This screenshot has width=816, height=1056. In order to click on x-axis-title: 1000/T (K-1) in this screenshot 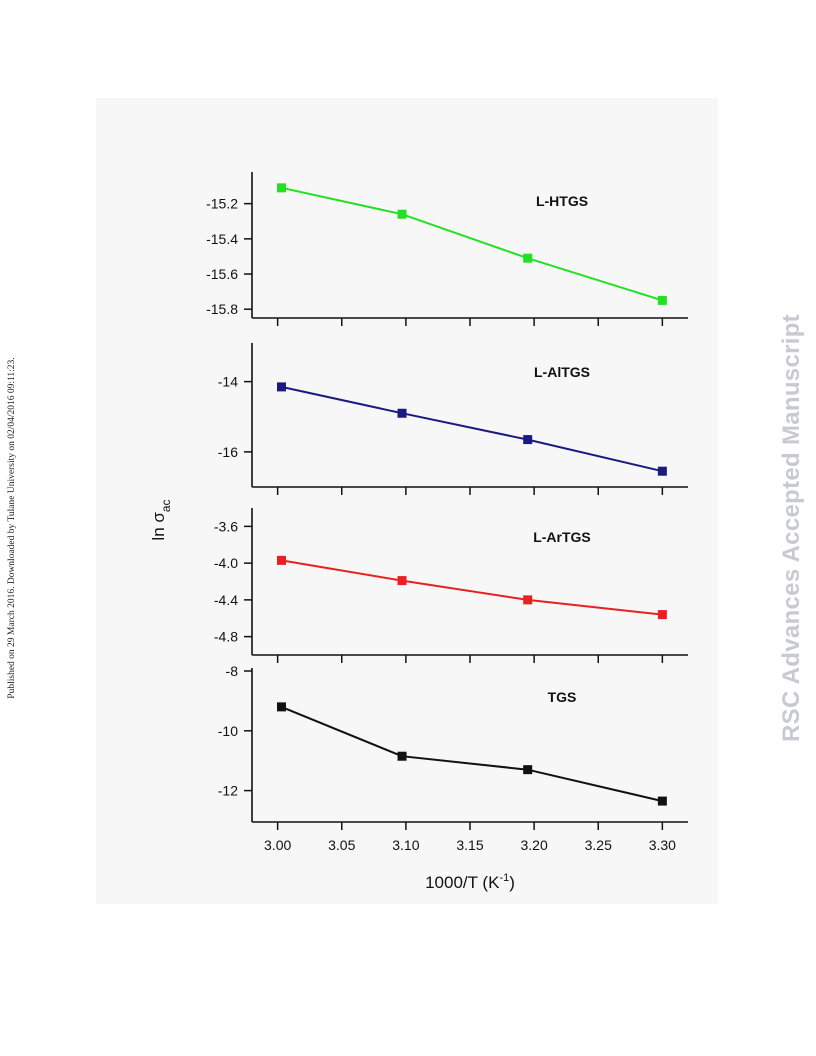, I will do `click(470, 882)`.